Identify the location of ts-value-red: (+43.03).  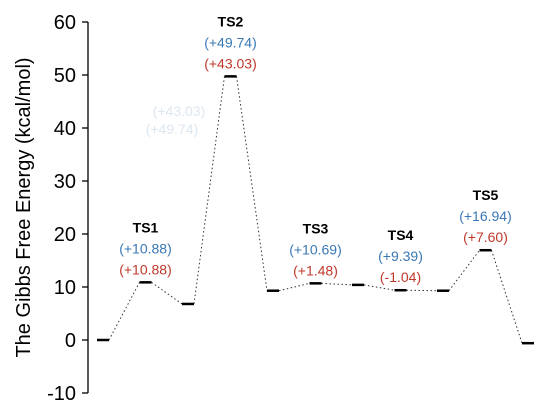
(230, 63).